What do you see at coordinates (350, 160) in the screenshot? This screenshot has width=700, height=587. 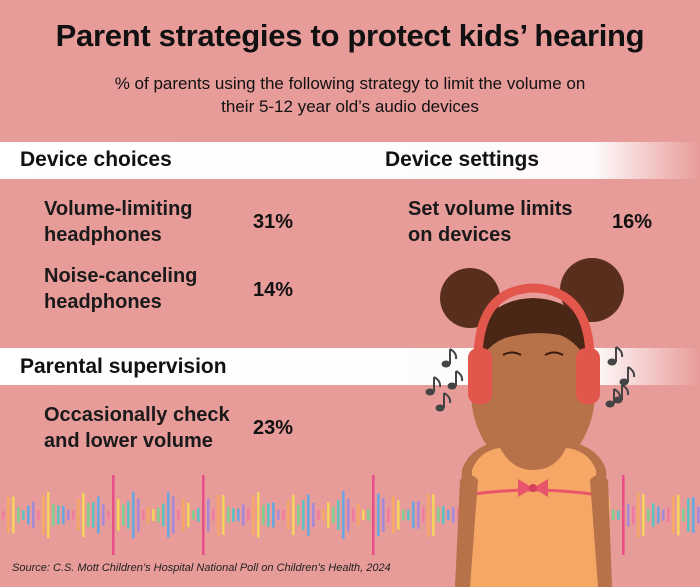 I see `section-band` at bounding box center [350, 160].